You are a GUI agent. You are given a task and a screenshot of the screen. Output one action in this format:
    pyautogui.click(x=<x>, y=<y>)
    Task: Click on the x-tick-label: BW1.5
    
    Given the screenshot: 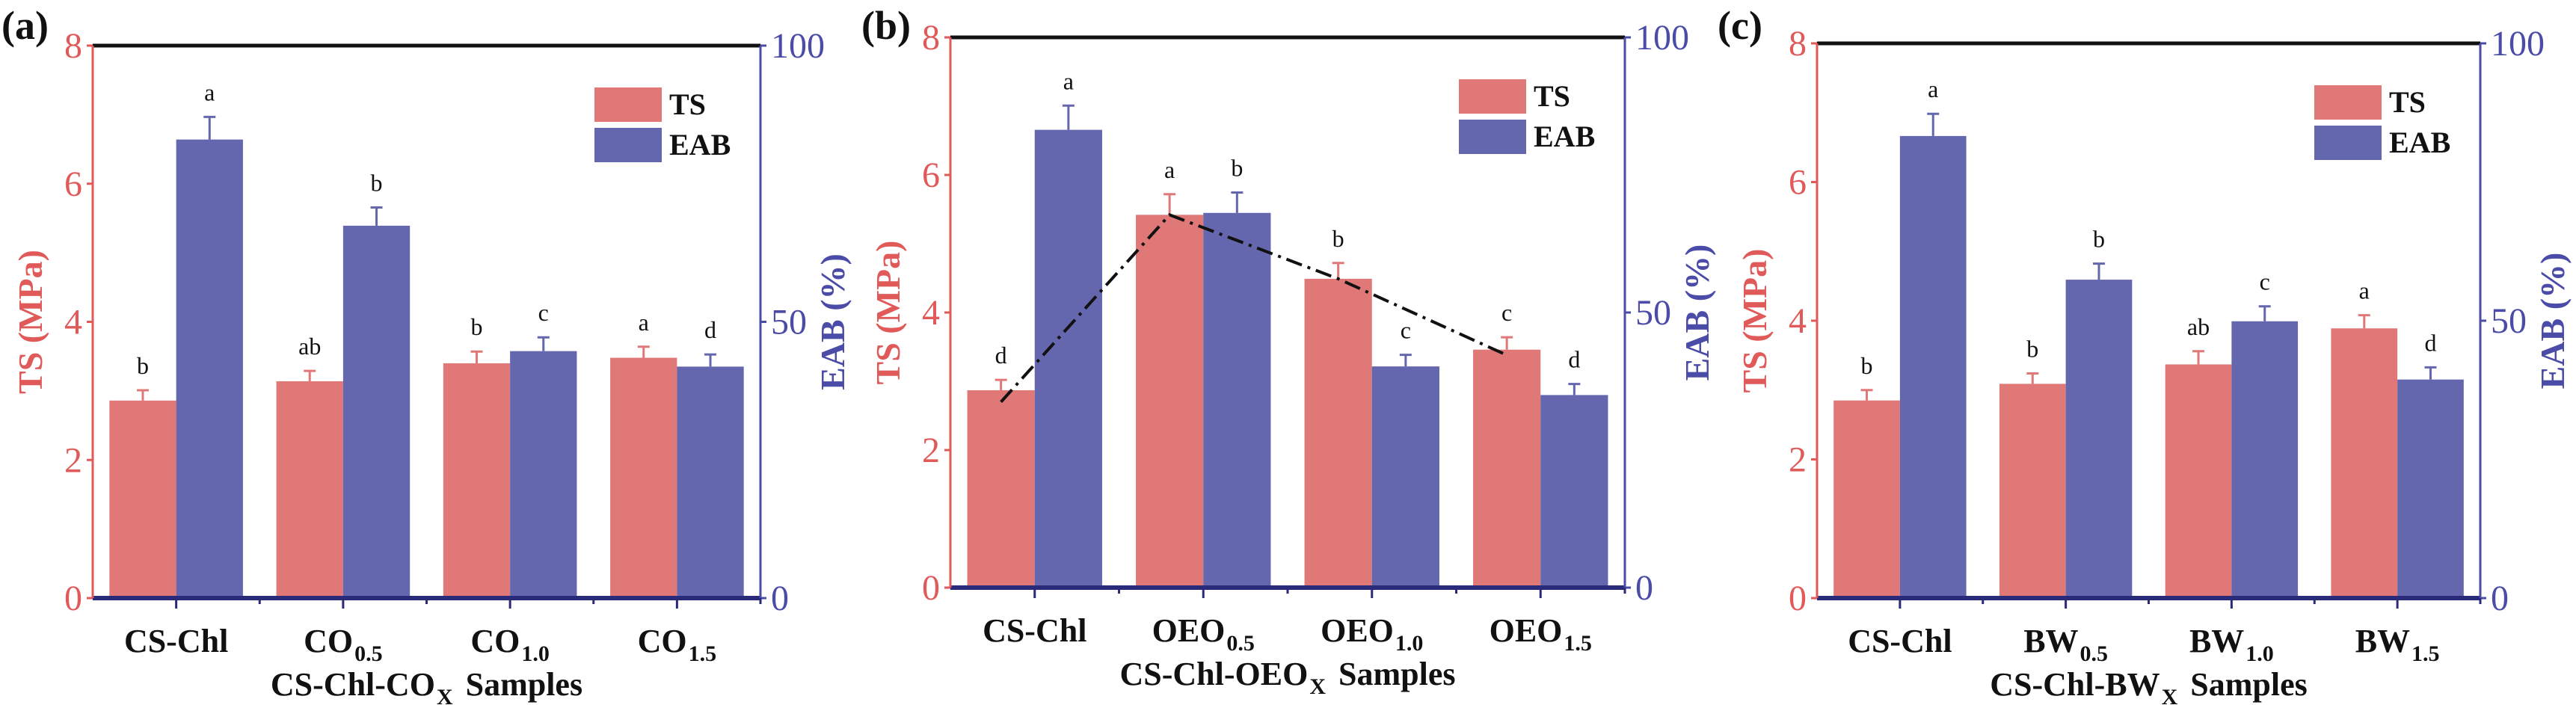 What is the action you would take?
    pyautogui.click(x=2397, y=644)
    